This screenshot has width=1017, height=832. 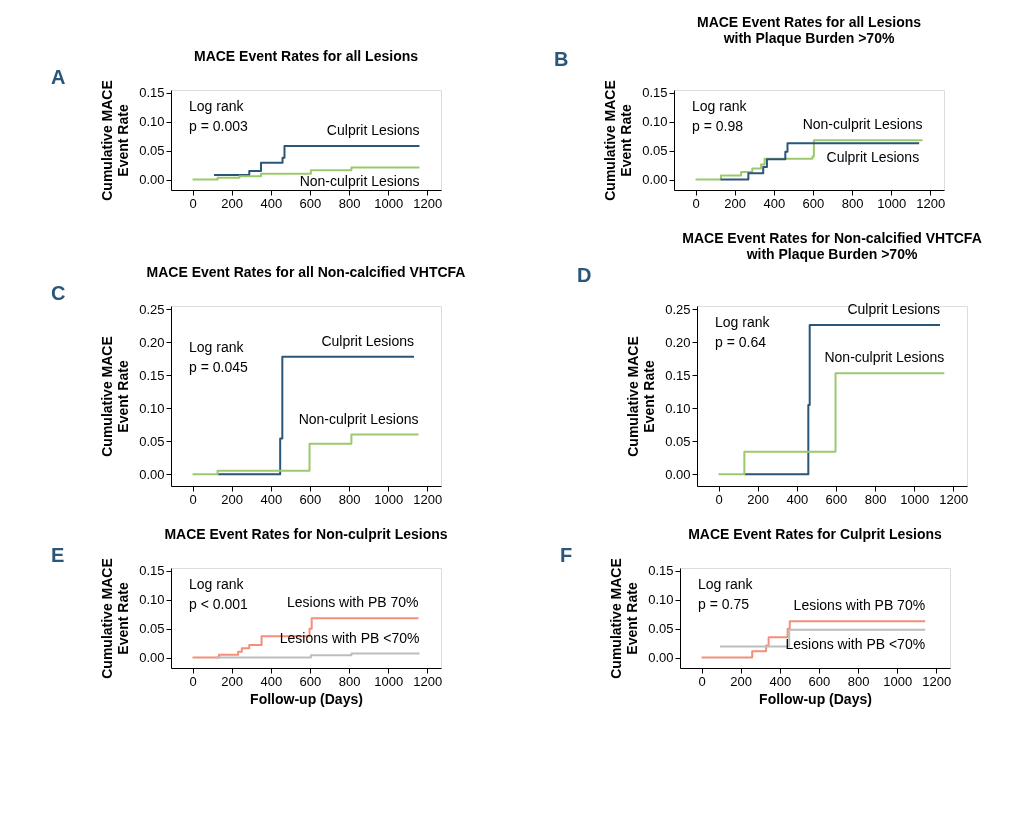 What do you see at coordinates (584, 275) in the screenshot?
I see `text: D` at bounding box center [584, 275].